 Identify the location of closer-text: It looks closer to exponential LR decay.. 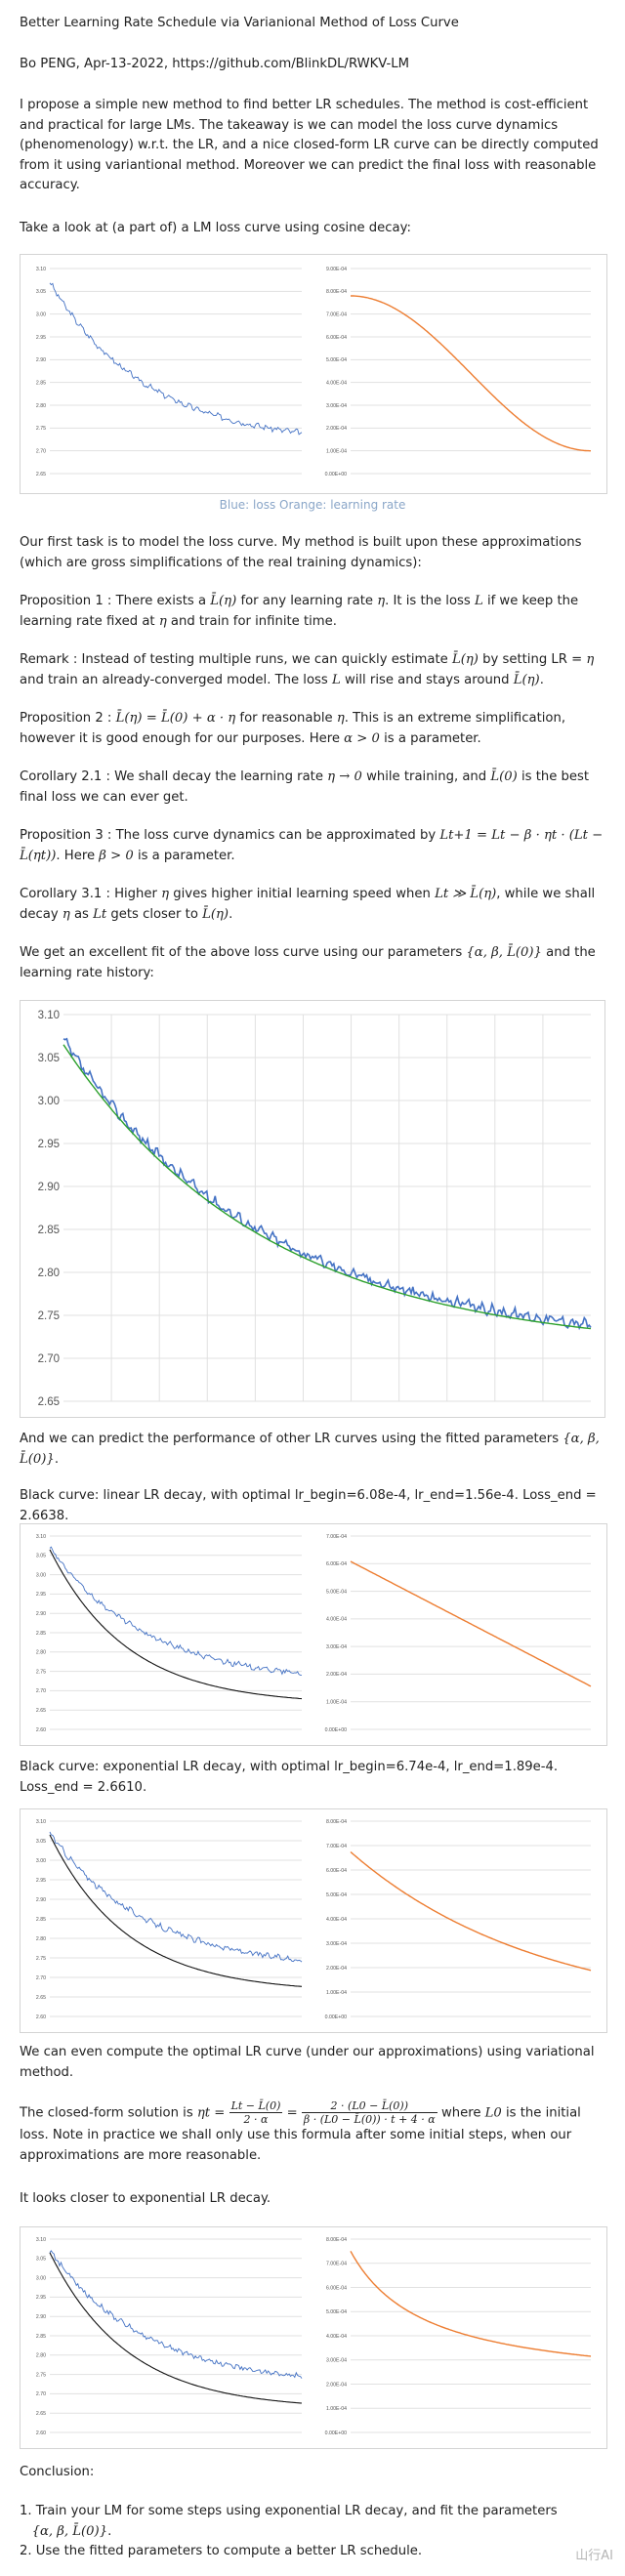
(145, 2198).